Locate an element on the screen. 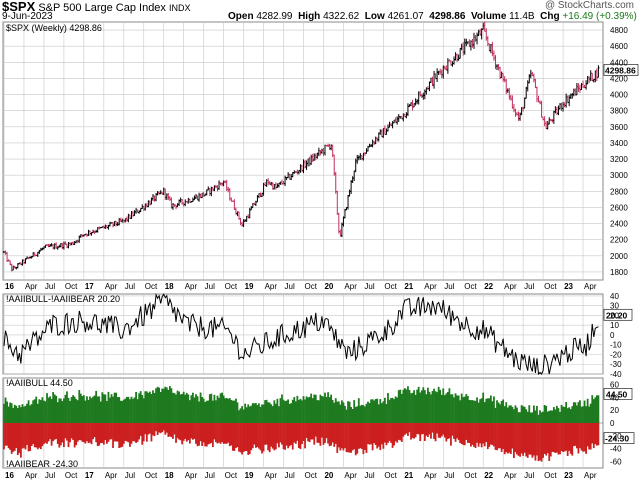 This screenshot has width=640, height=481. x-tick-label: Jul is located at coordinates (210, 475).